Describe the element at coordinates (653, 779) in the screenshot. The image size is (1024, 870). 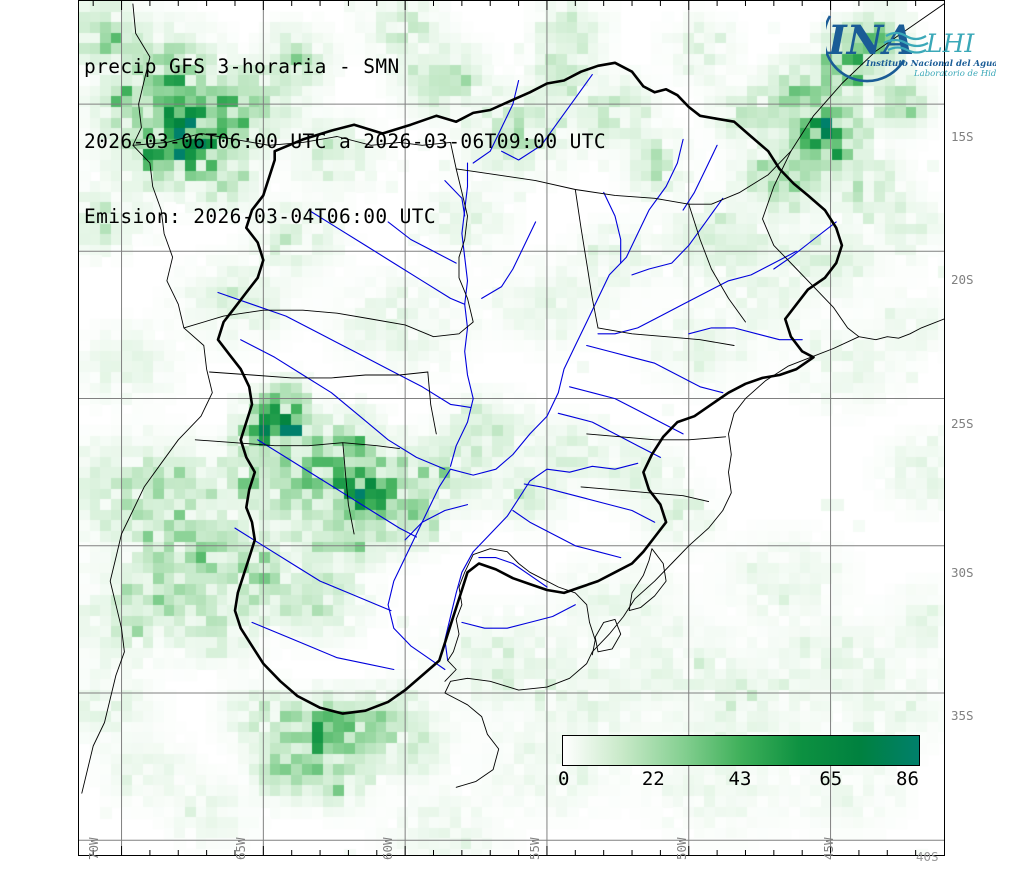
I see `colorbar-tick-22: 22` at that location.